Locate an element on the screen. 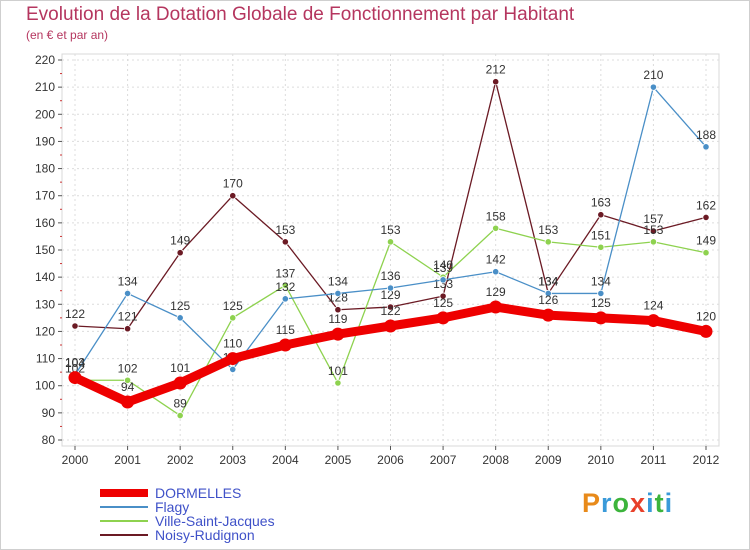 The width and height of the screenshot is (750, 550). data-label: 126 is located at coordinates (548, 300).